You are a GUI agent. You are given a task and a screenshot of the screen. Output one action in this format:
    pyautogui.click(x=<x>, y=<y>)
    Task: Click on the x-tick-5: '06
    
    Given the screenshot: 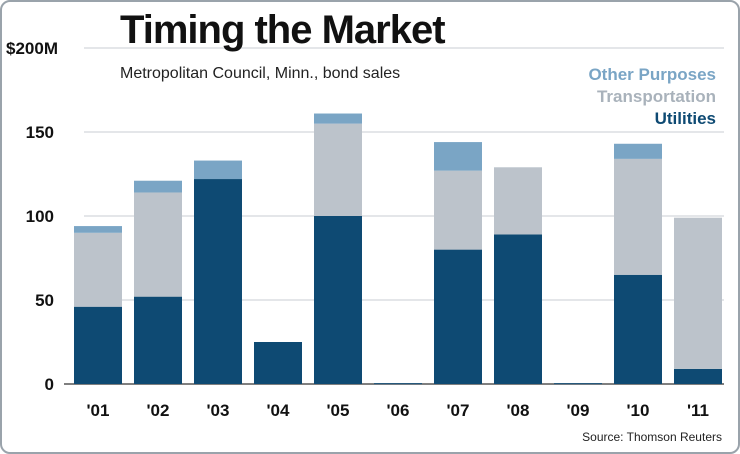 What is the action you would take?
    pyautogui.click(x=398, y=410)
    